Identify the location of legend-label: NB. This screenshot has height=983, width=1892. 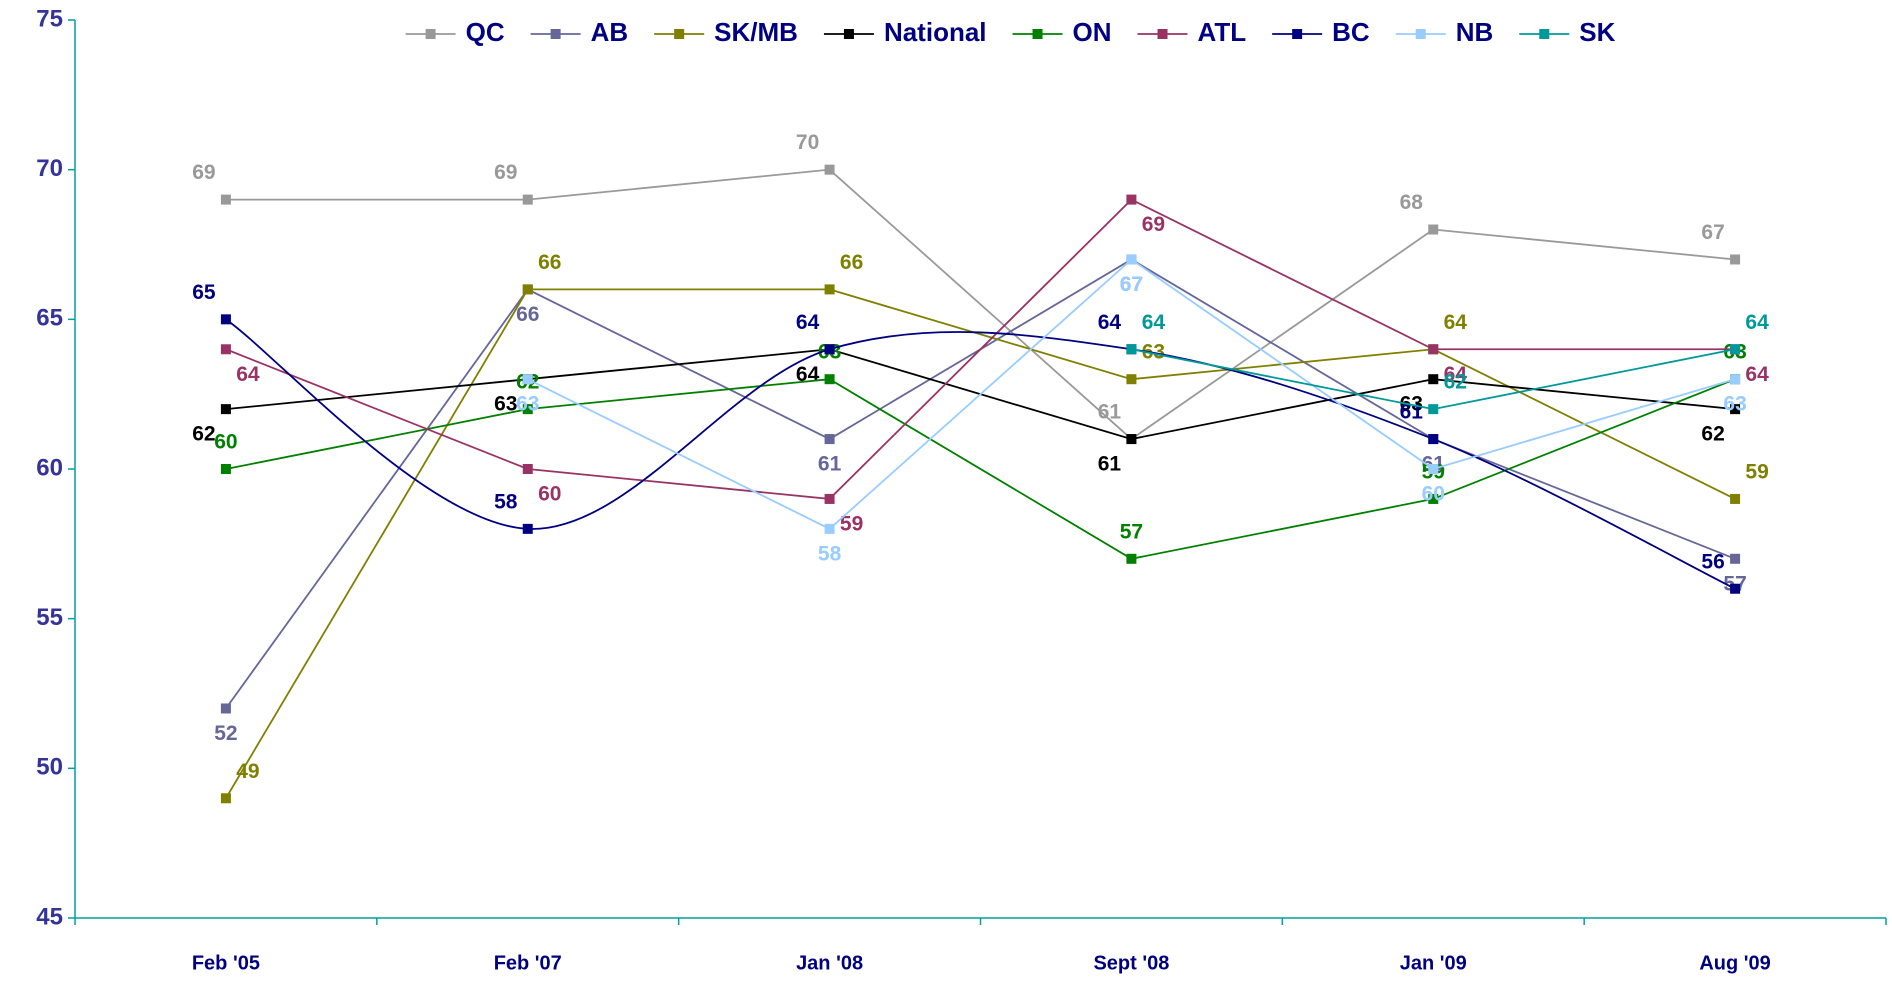
(1475, 32).